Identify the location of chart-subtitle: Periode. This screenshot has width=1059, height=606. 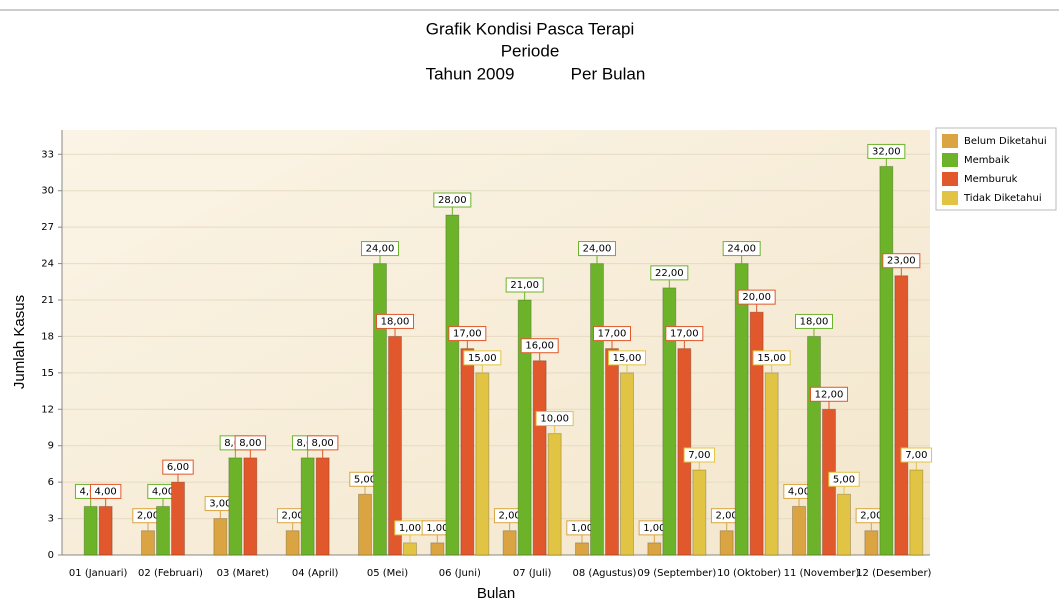
(530, 50).